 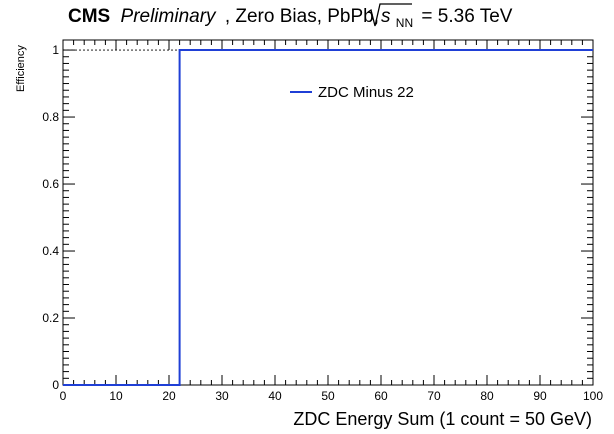 What do you see at coordinates (328, 396) in the screenshot?
I see `x-tick-label: 50` at bounding box center [328, 396].